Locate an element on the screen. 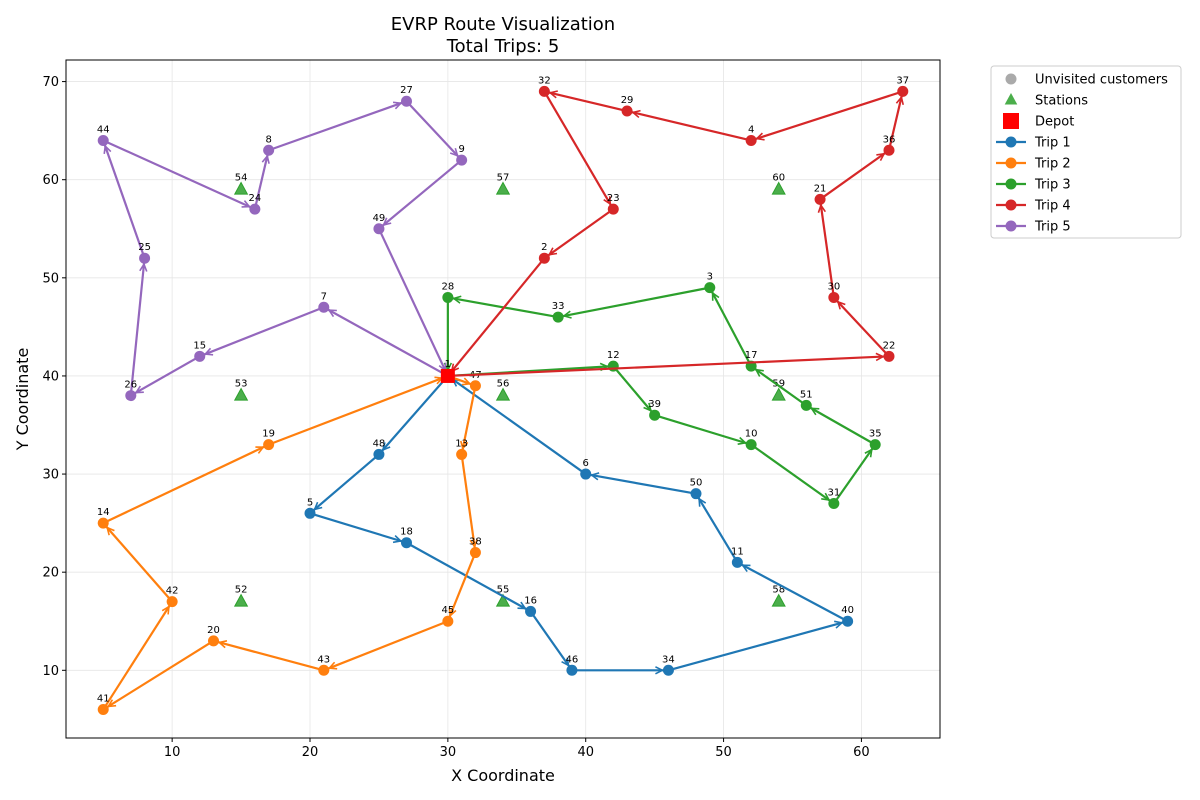 Image resolution: width=1200 pixels, height=800 pixels. station-label: 59 is located at coordinates (778, 384).